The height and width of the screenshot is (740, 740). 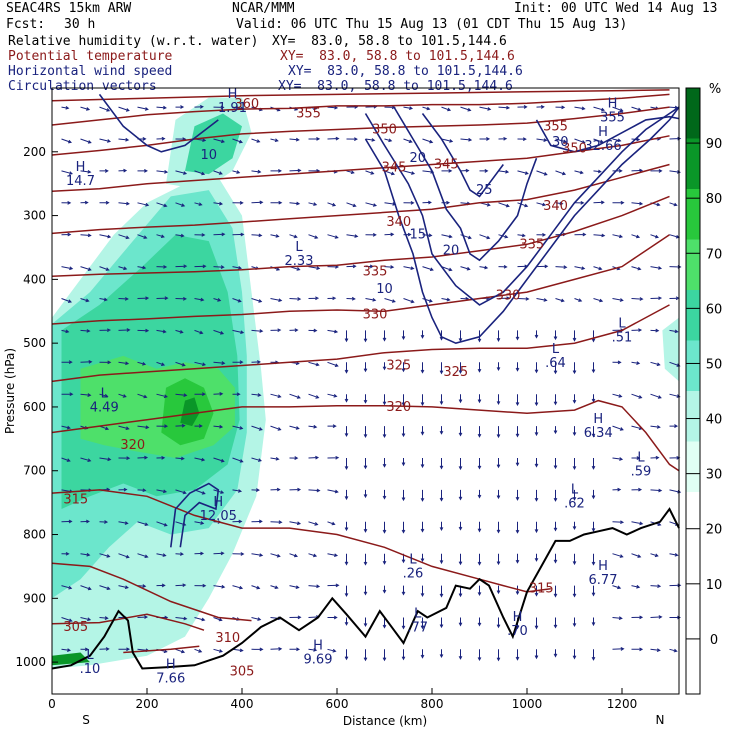 I want to click on wind-label: 10, so click(x=384, y=289).